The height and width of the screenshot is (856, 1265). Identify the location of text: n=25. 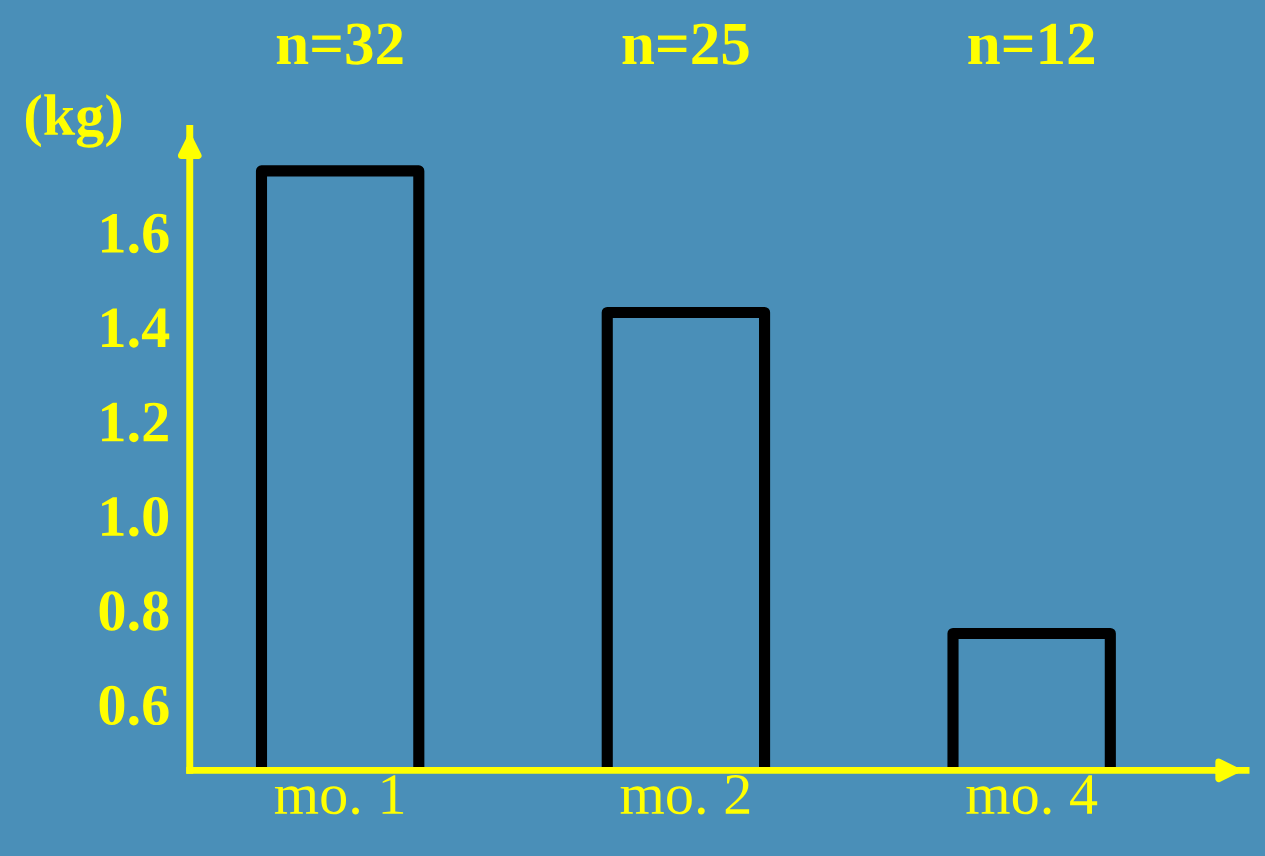
(685, 44).